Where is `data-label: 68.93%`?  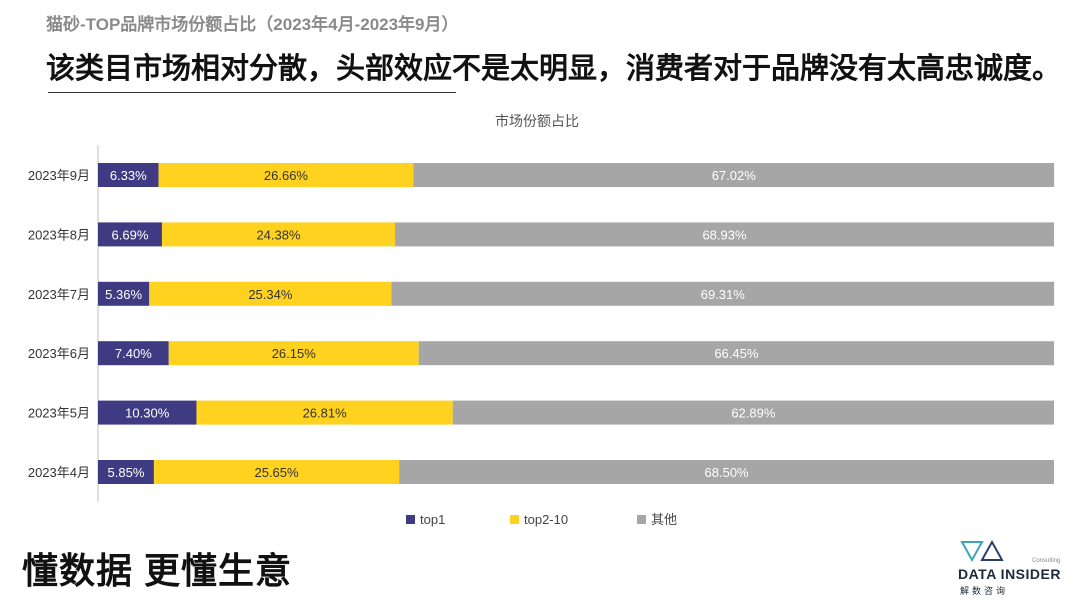
data-label: 68.93% is located at coordinates (724, 234).